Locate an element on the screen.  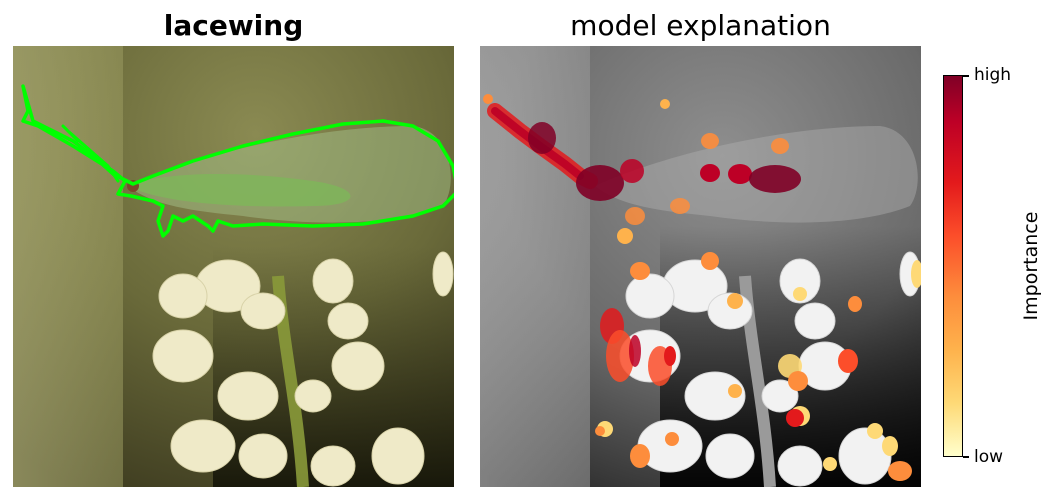
colorbar-high-label: high is located at coordinates (993, 75).